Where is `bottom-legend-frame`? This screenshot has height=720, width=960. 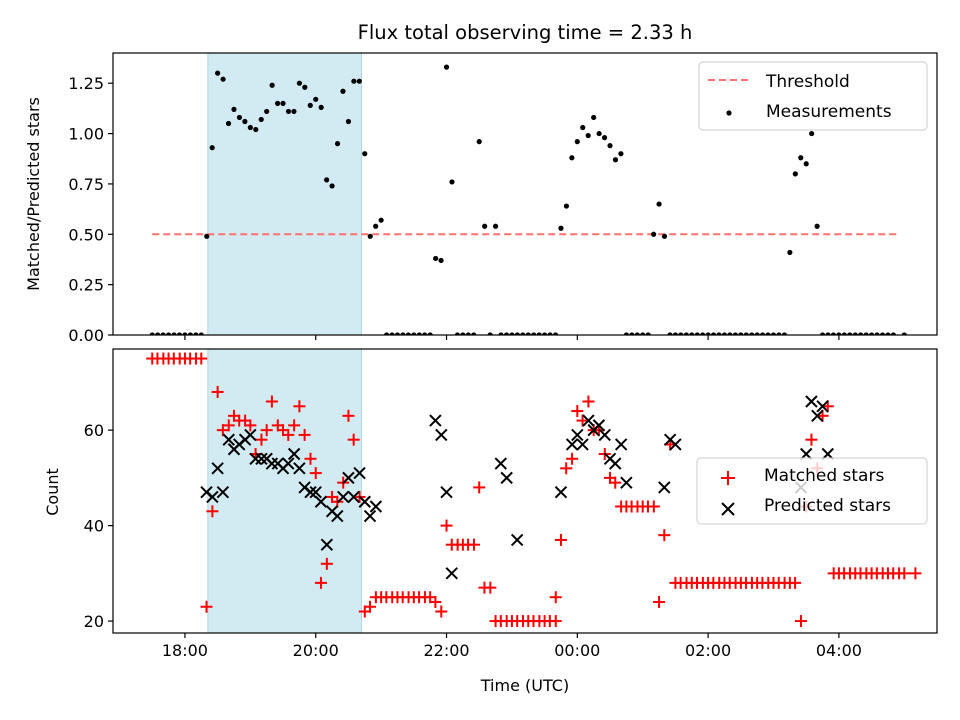
bottom-legend-frame is located at coordinates (812, 491).